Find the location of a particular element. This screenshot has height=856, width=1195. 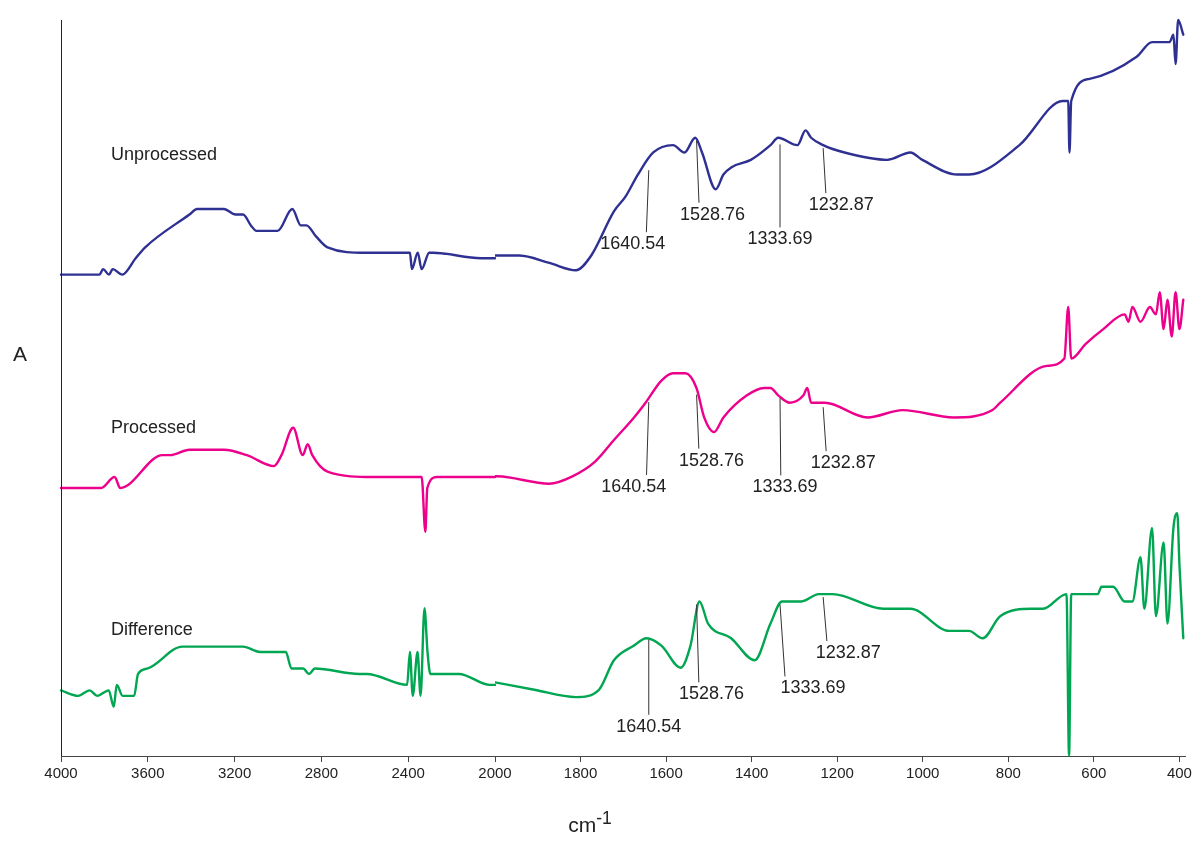

x-tick-label: 1400 is located at coordinates (751, 773).